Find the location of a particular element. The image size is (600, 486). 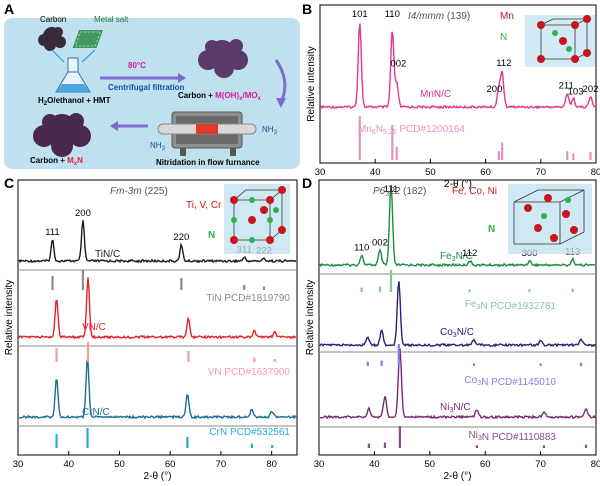

panel-letter-b: B is located at coordinates (307, 9).